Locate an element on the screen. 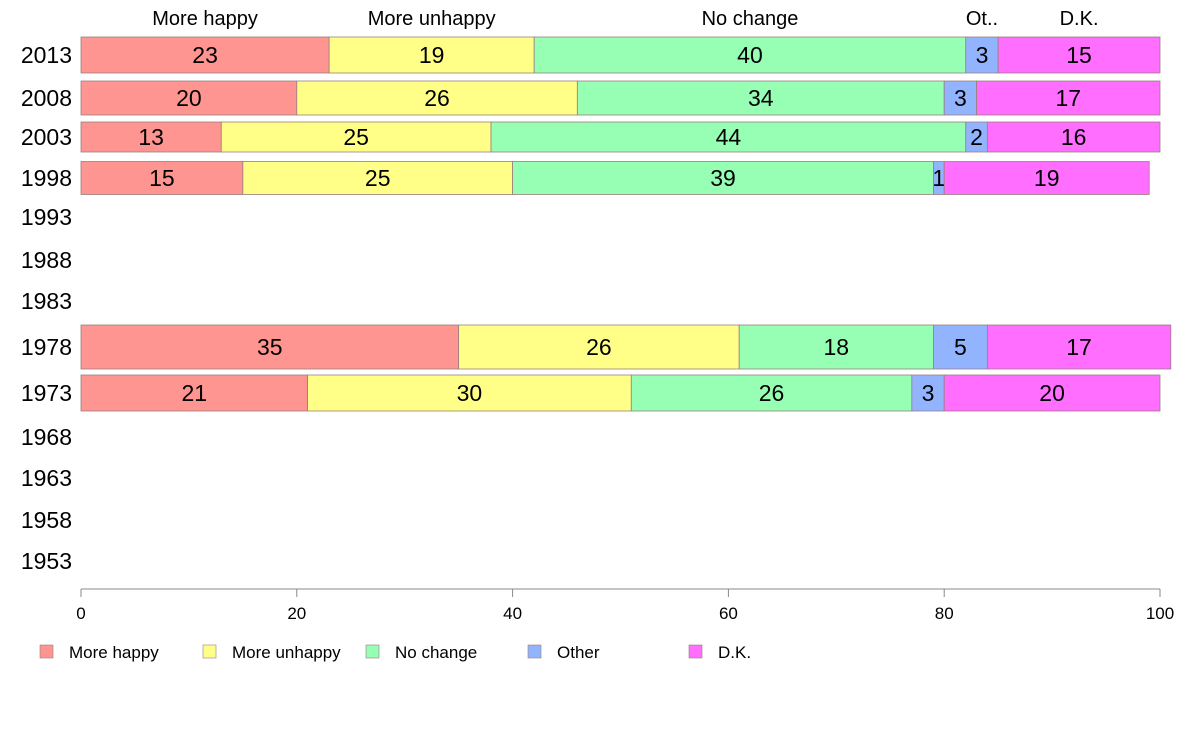 The height and width of the screenshot is (736, 1188). bar-1978-d-k is located at coordinates (1079, 347).